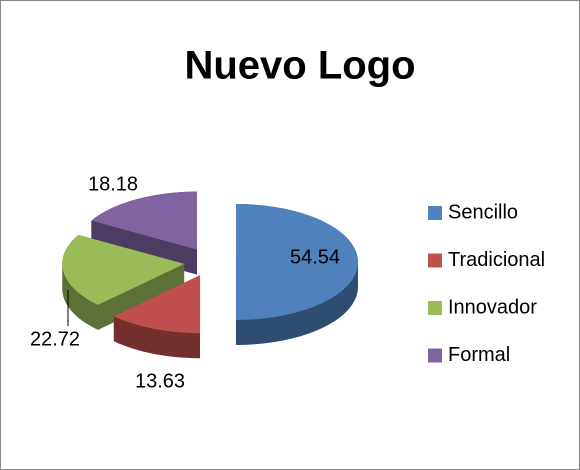 This screenshot has width=580, height=470. Describe the element at coordinates (315, 257) in the screenshot. I see `data-label: 54.54` at that location.